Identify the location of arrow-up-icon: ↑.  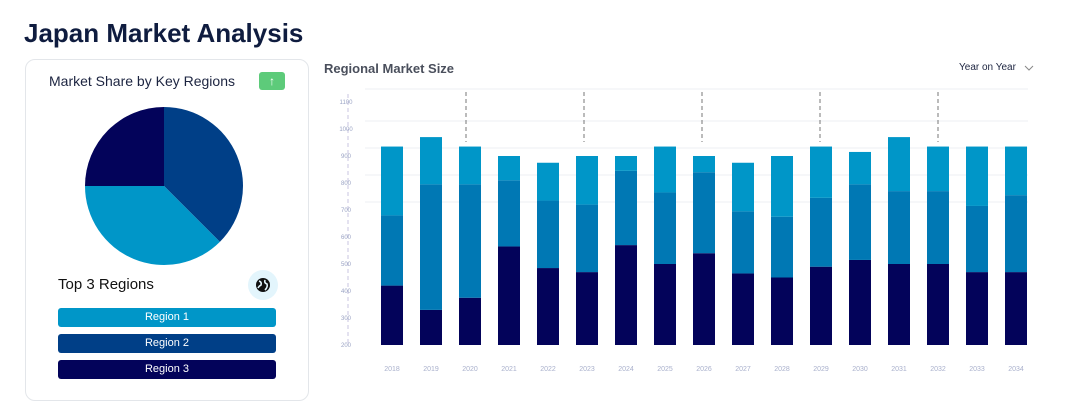
(272, 81).